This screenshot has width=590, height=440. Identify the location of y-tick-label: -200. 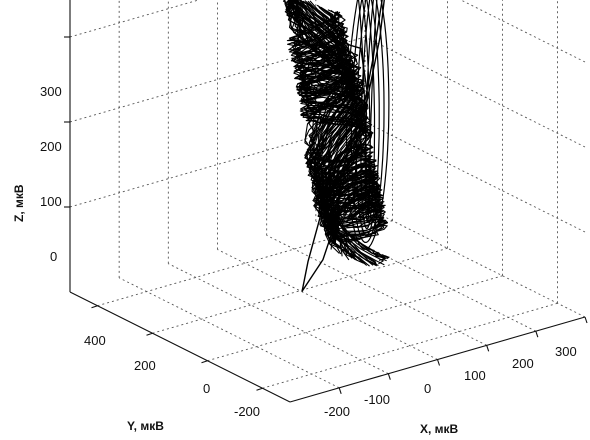
(247, 411).